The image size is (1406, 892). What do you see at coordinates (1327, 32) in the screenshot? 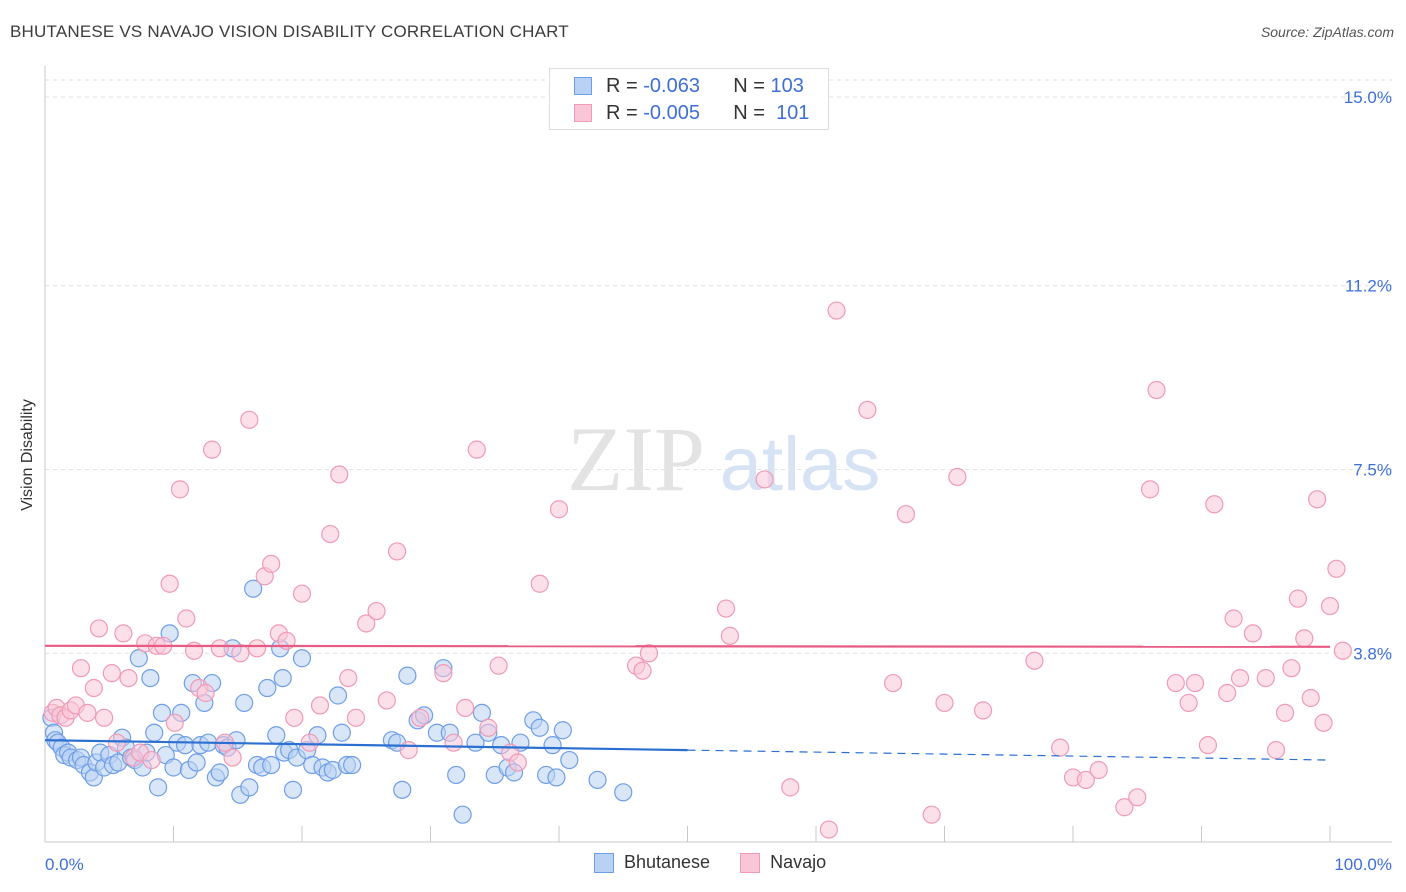
I see `chart-source: Source: ZipAtlas.com` at bounding box center [1327, 32].